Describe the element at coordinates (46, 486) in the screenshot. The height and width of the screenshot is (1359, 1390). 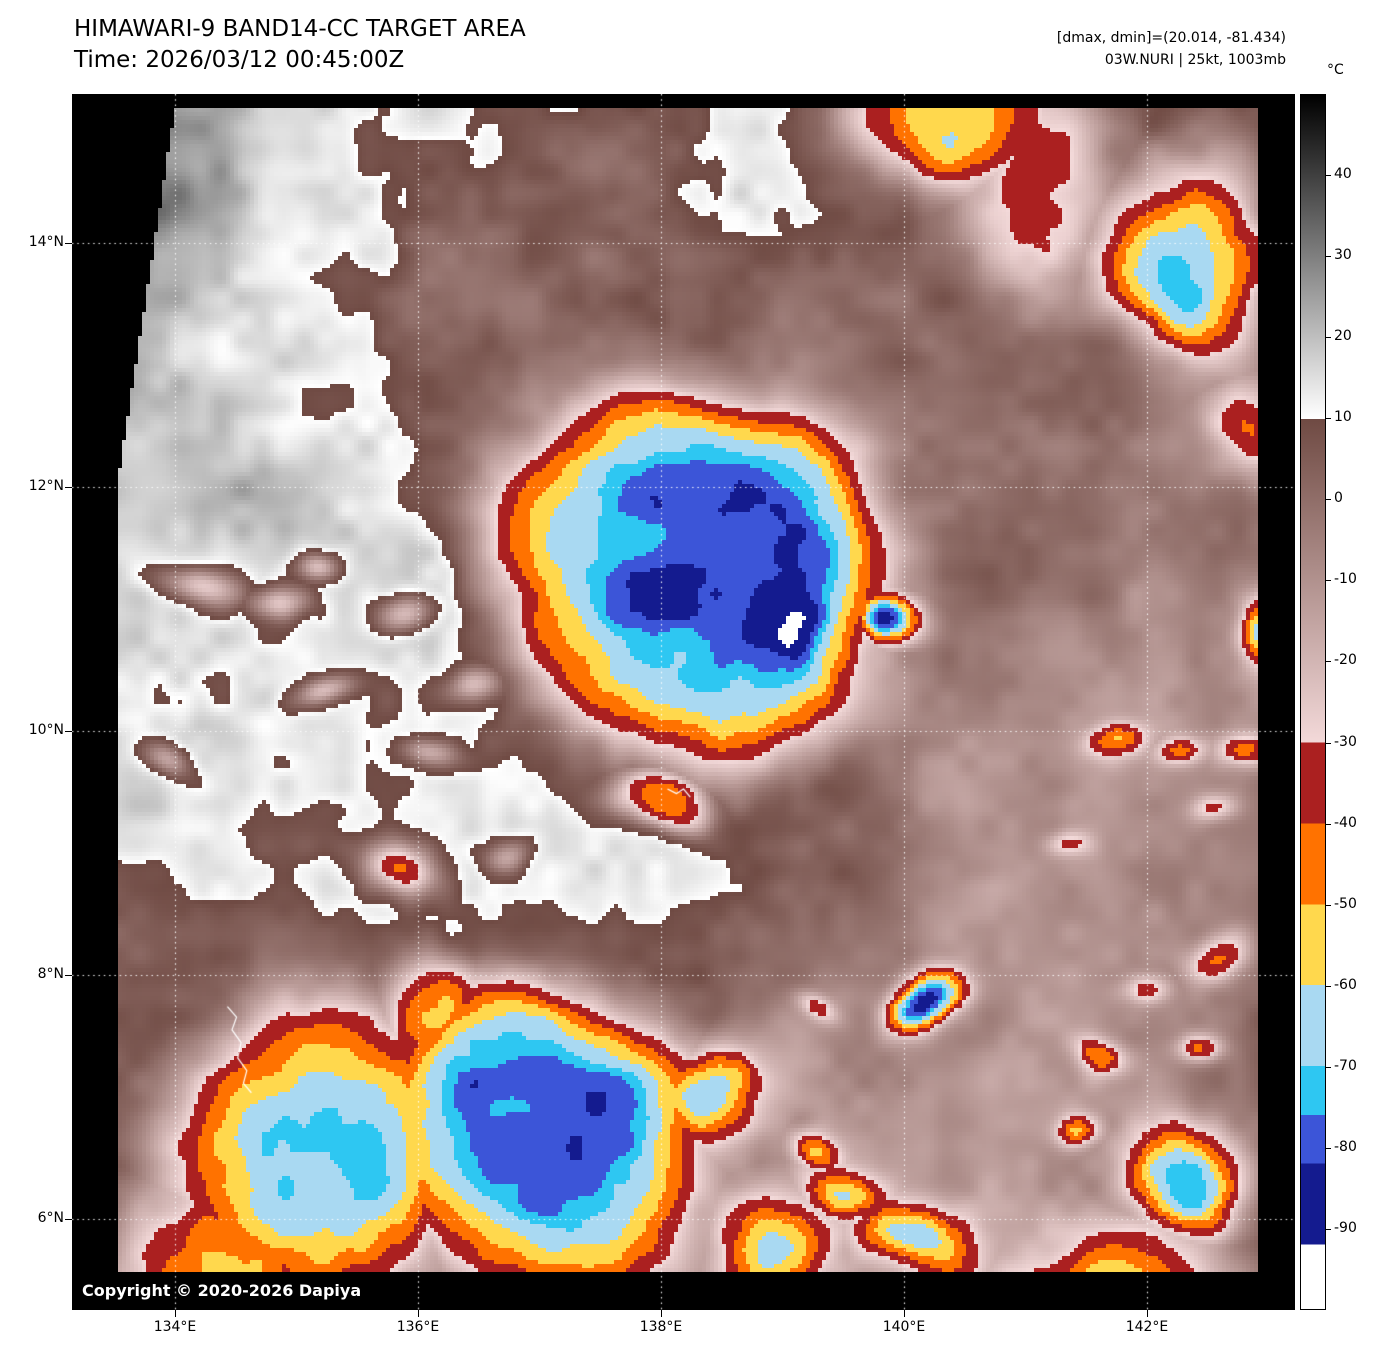
I see `lat-tick-label: 12°N` at that location.